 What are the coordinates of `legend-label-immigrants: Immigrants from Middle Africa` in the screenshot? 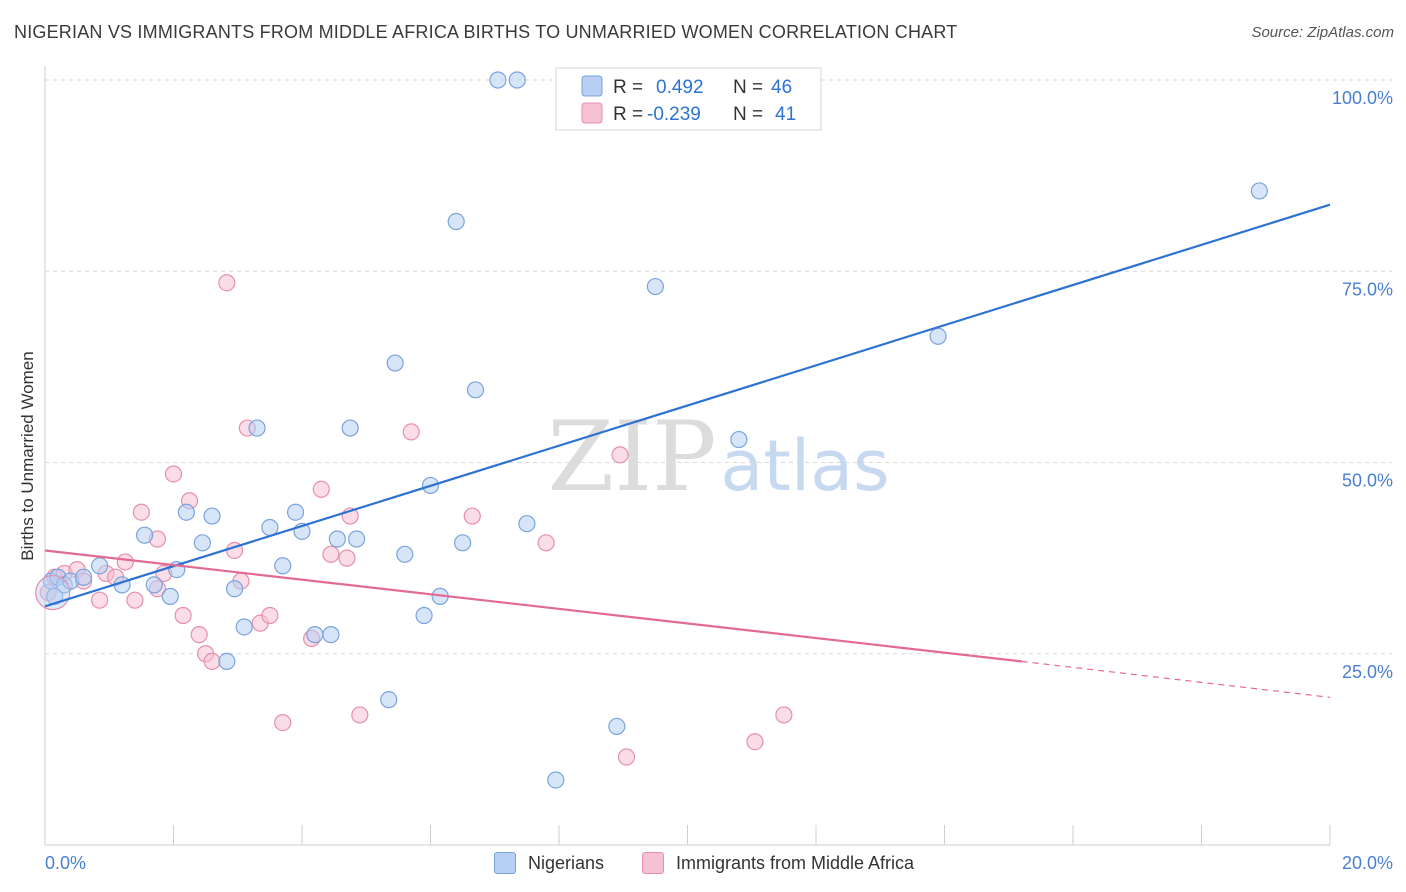 It's located at (795, 862).